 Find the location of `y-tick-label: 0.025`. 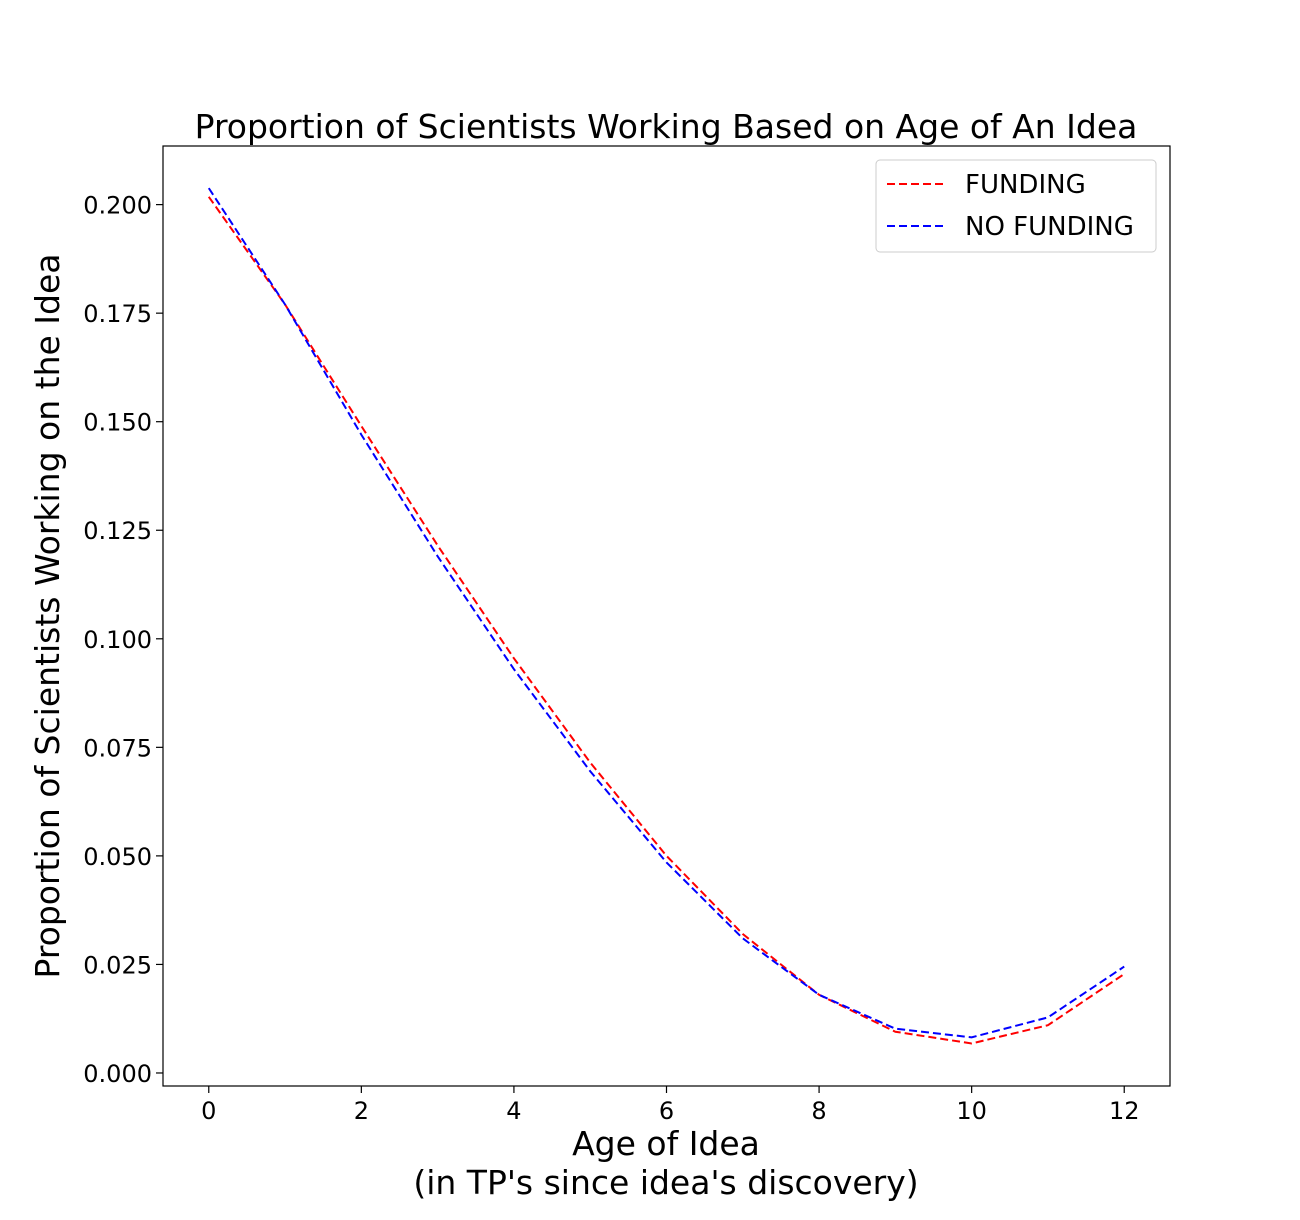

y-tick-label: 0.025 is located at coordinates (117, 965).